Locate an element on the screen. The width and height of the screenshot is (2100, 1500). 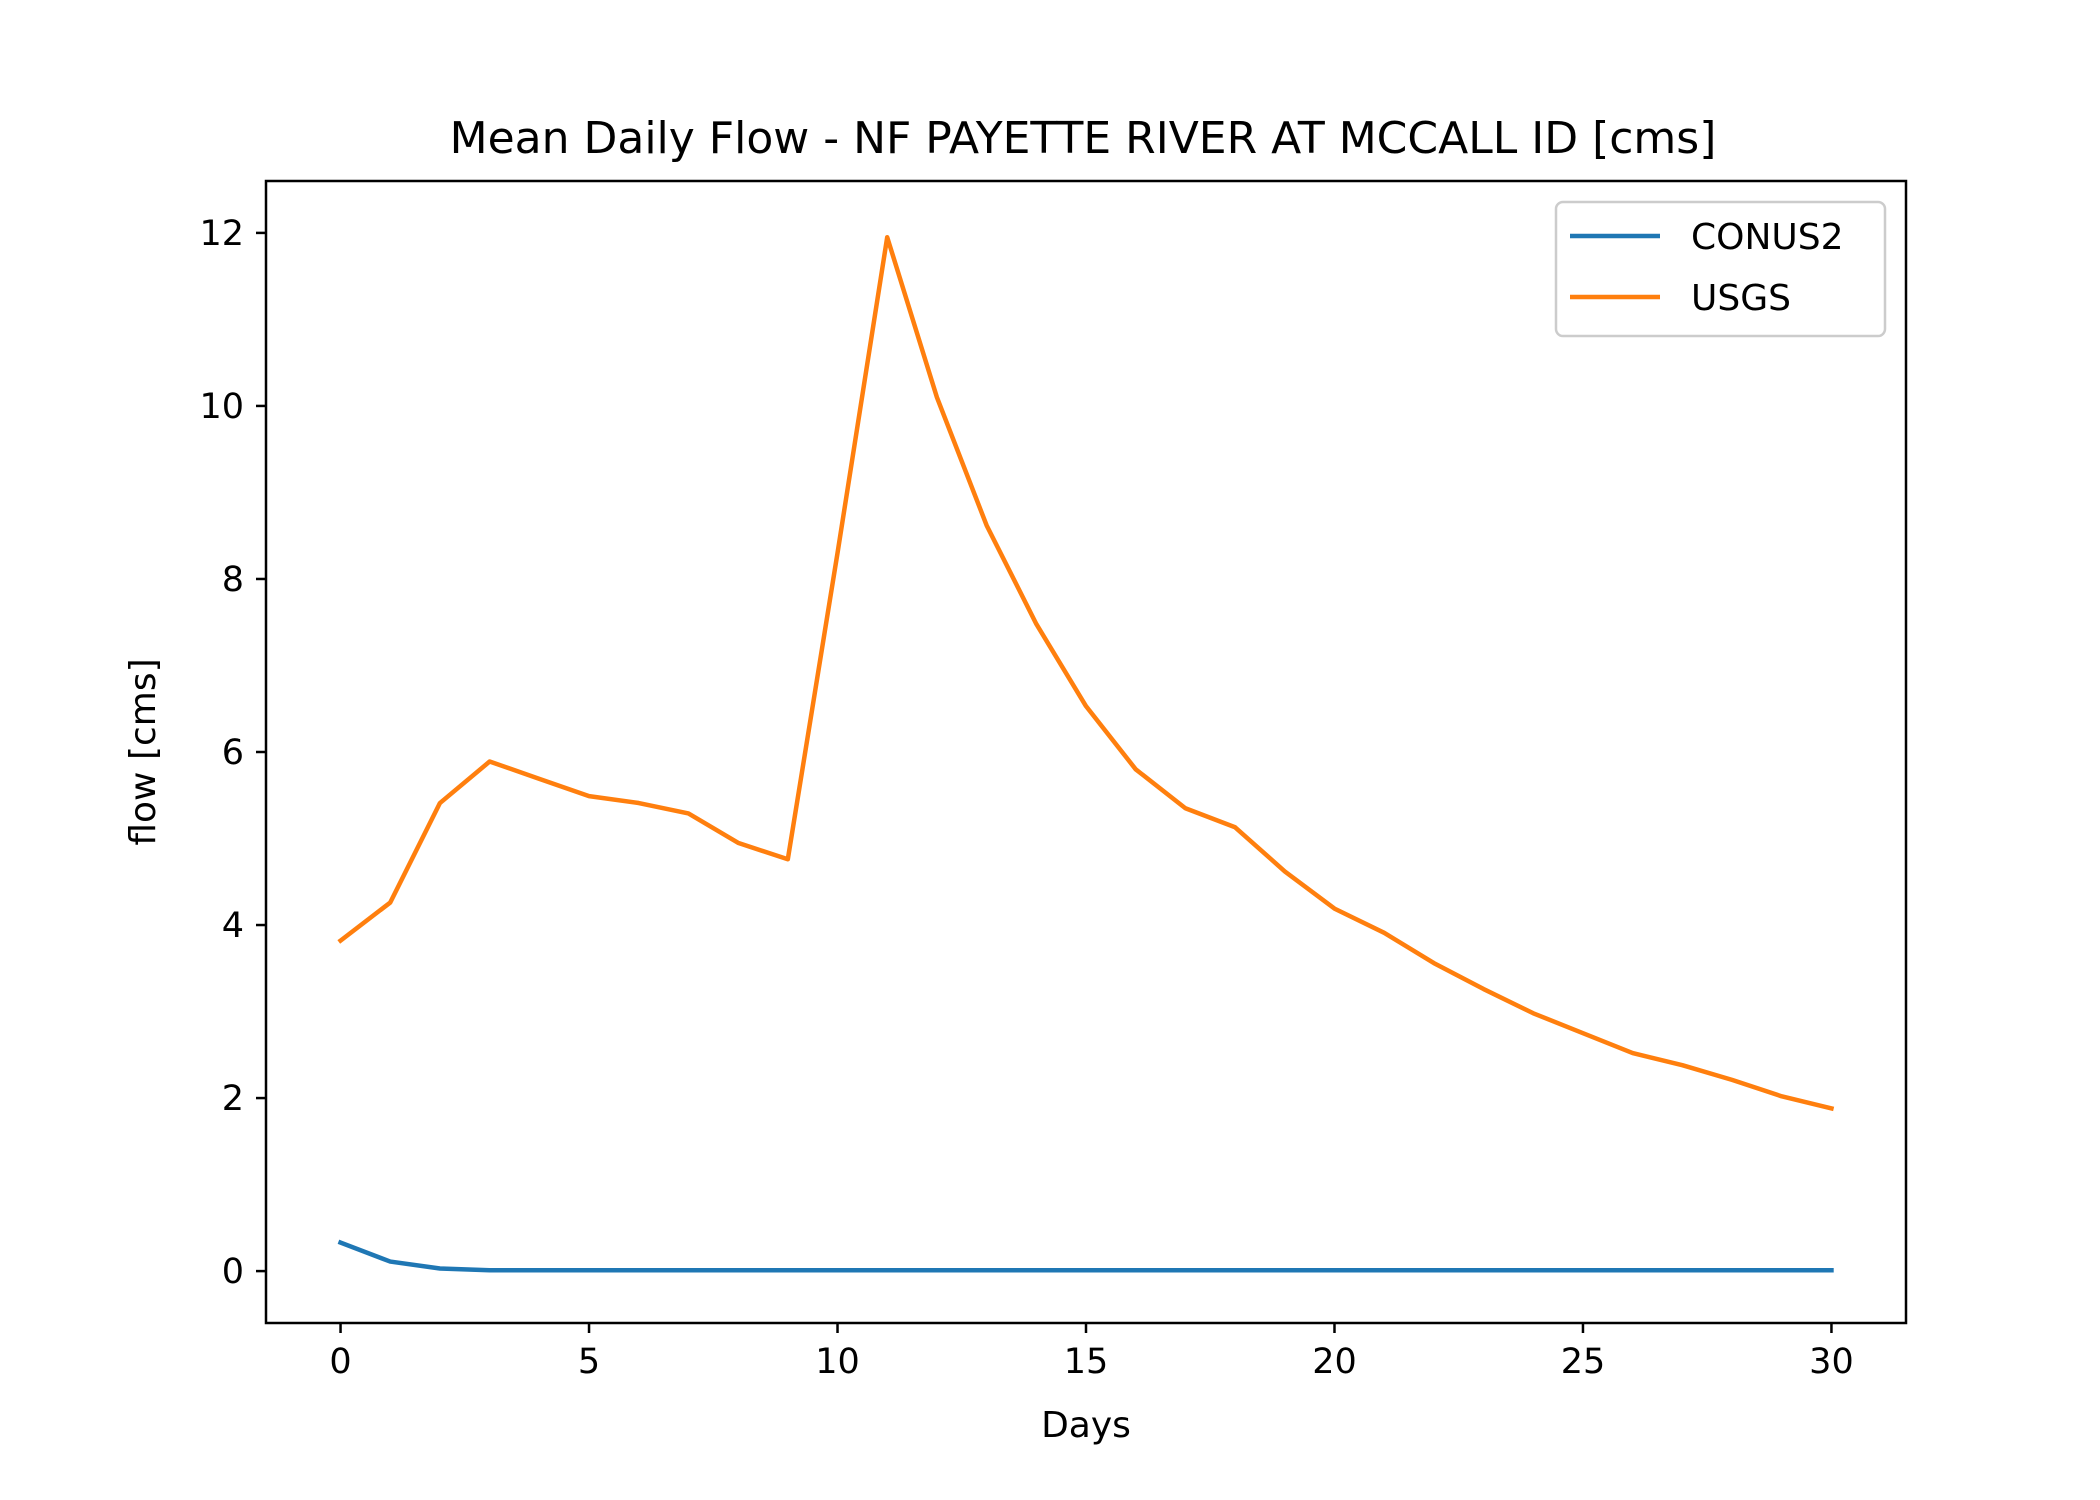
x-tick-label: 25 is located at coordinates (1583, 1362).